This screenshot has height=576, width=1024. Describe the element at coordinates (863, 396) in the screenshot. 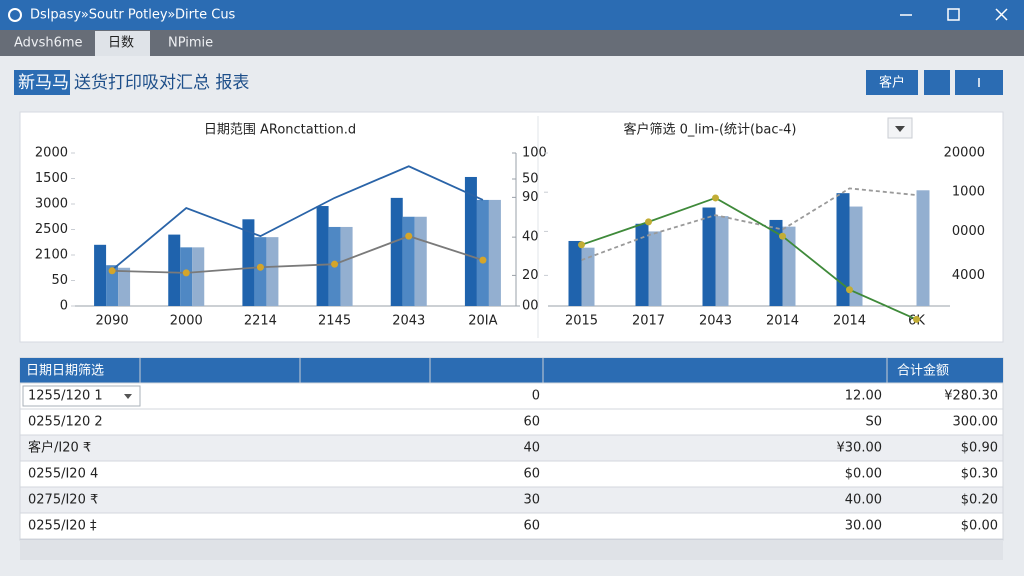

I see `table-cell: 12.00` at that location.